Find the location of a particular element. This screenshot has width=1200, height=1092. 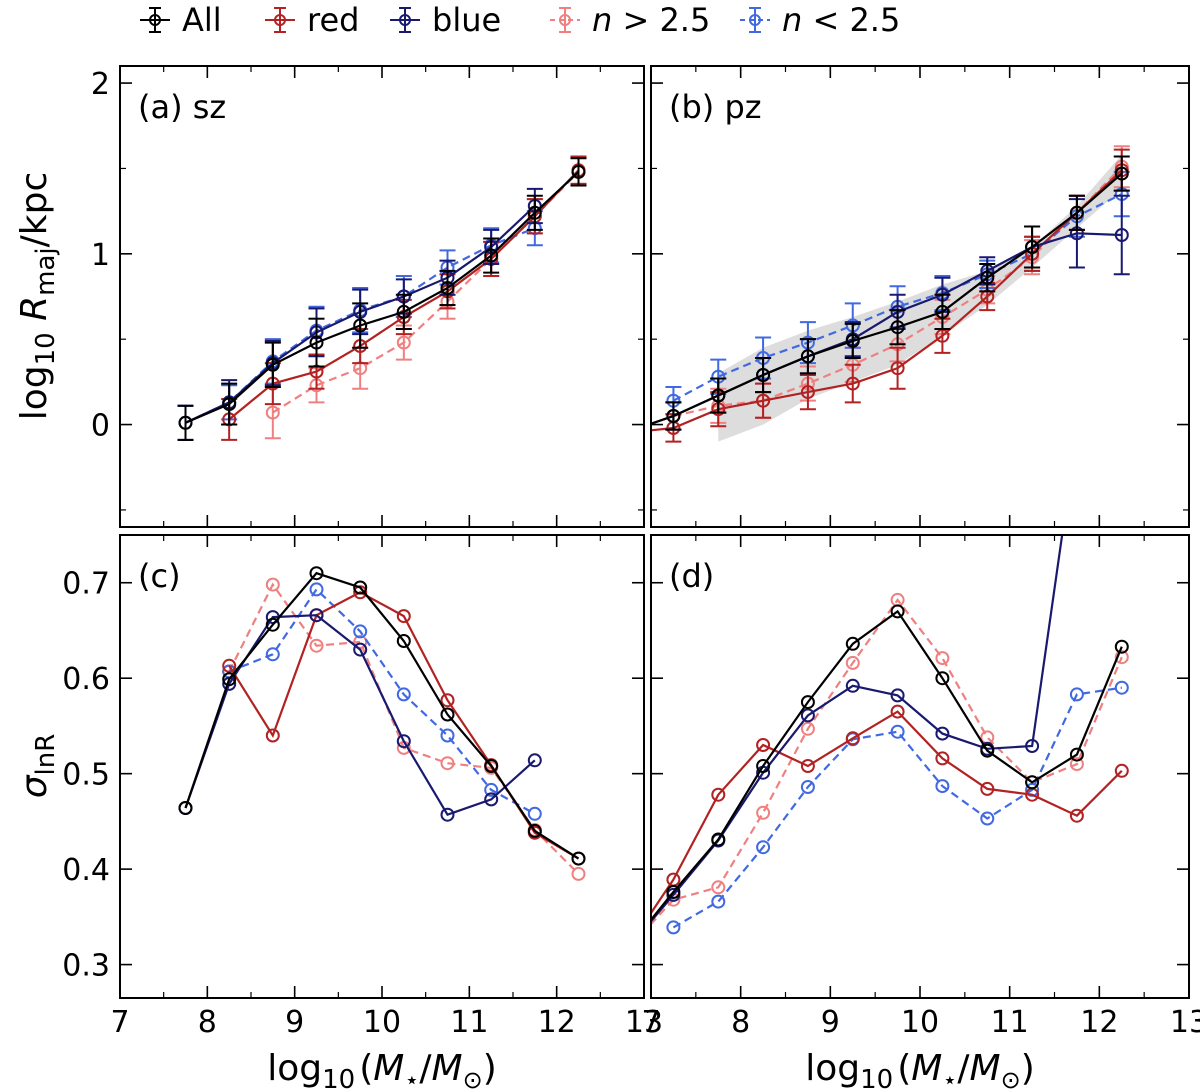

legend: All red blue n > 2.5 n < 2.5 is located at coordinates (520, 20).